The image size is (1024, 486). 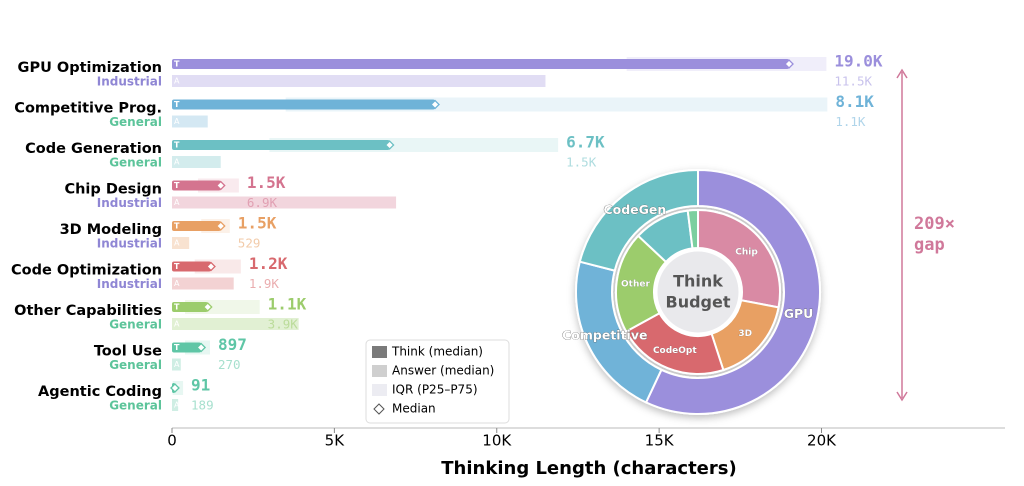 What do you see at coordinates (698, 281) in the screenshot?
I see `center-label: Think` at bounding box center [698, 281].